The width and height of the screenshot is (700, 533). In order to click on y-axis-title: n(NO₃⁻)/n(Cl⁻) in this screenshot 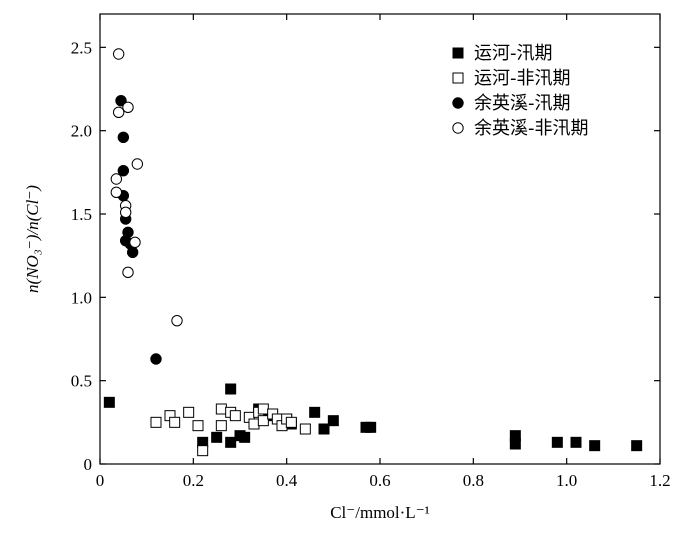, I will do `click(32, 239)`.